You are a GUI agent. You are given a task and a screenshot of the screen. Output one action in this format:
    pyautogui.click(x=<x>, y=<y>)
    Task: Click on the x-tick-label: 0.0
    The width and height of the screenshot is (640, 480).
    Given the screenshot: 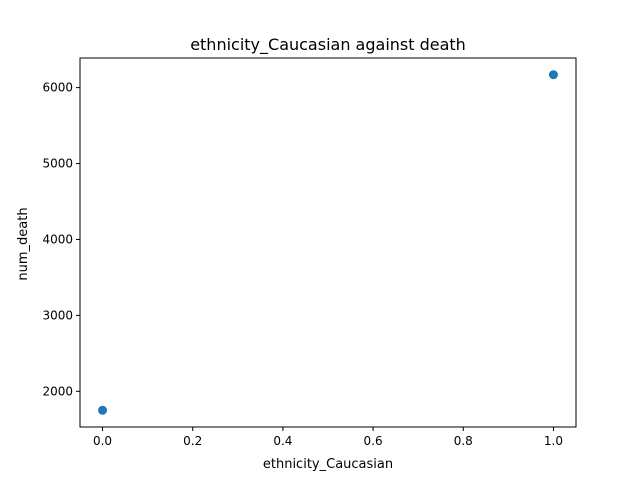 What is the action you would take?
    pyautogui.click(x=102, y=441)
    